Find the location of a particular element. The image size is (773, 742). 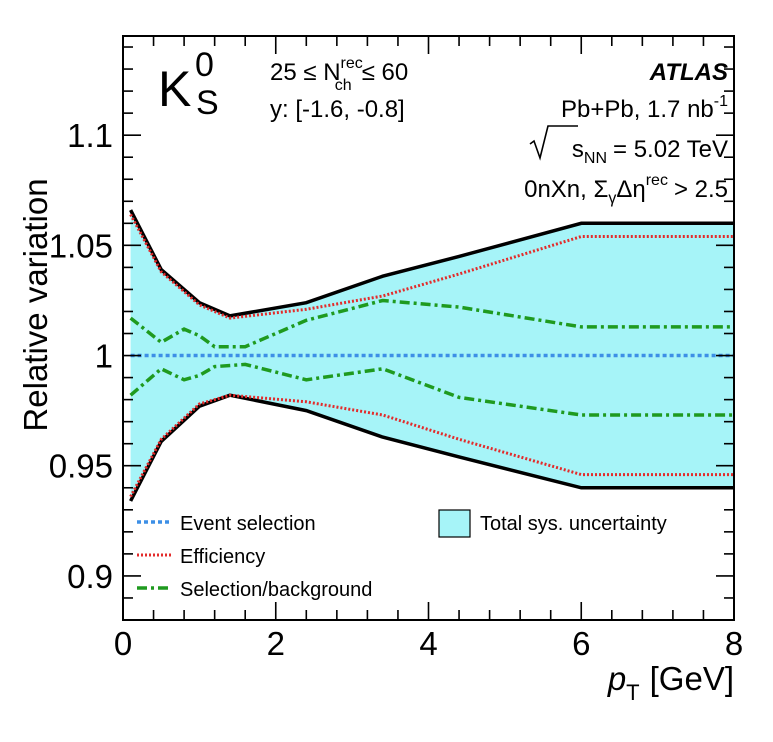

legend-label-efficiency: Efficiency is located at coordinates (222, 557).